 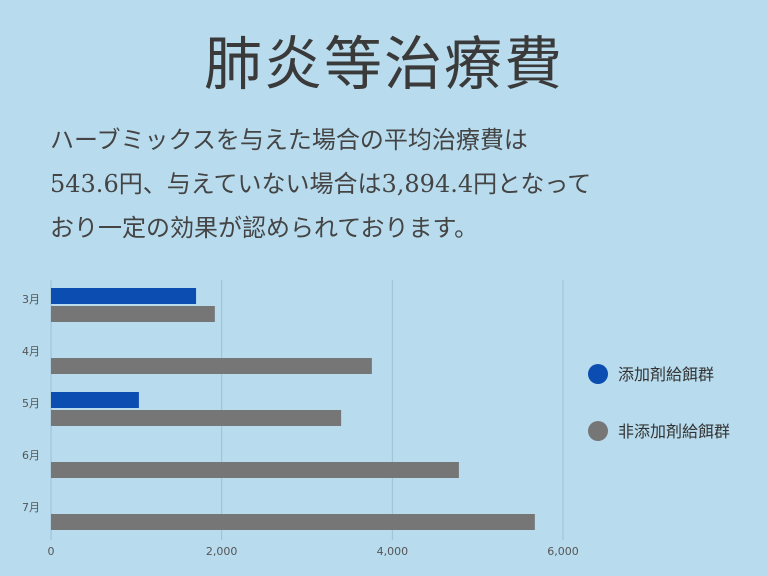 What do you see at coordinates (31, 455) in the screenshot?
I see `category-label: 6月` at bounding box center [31, 455].